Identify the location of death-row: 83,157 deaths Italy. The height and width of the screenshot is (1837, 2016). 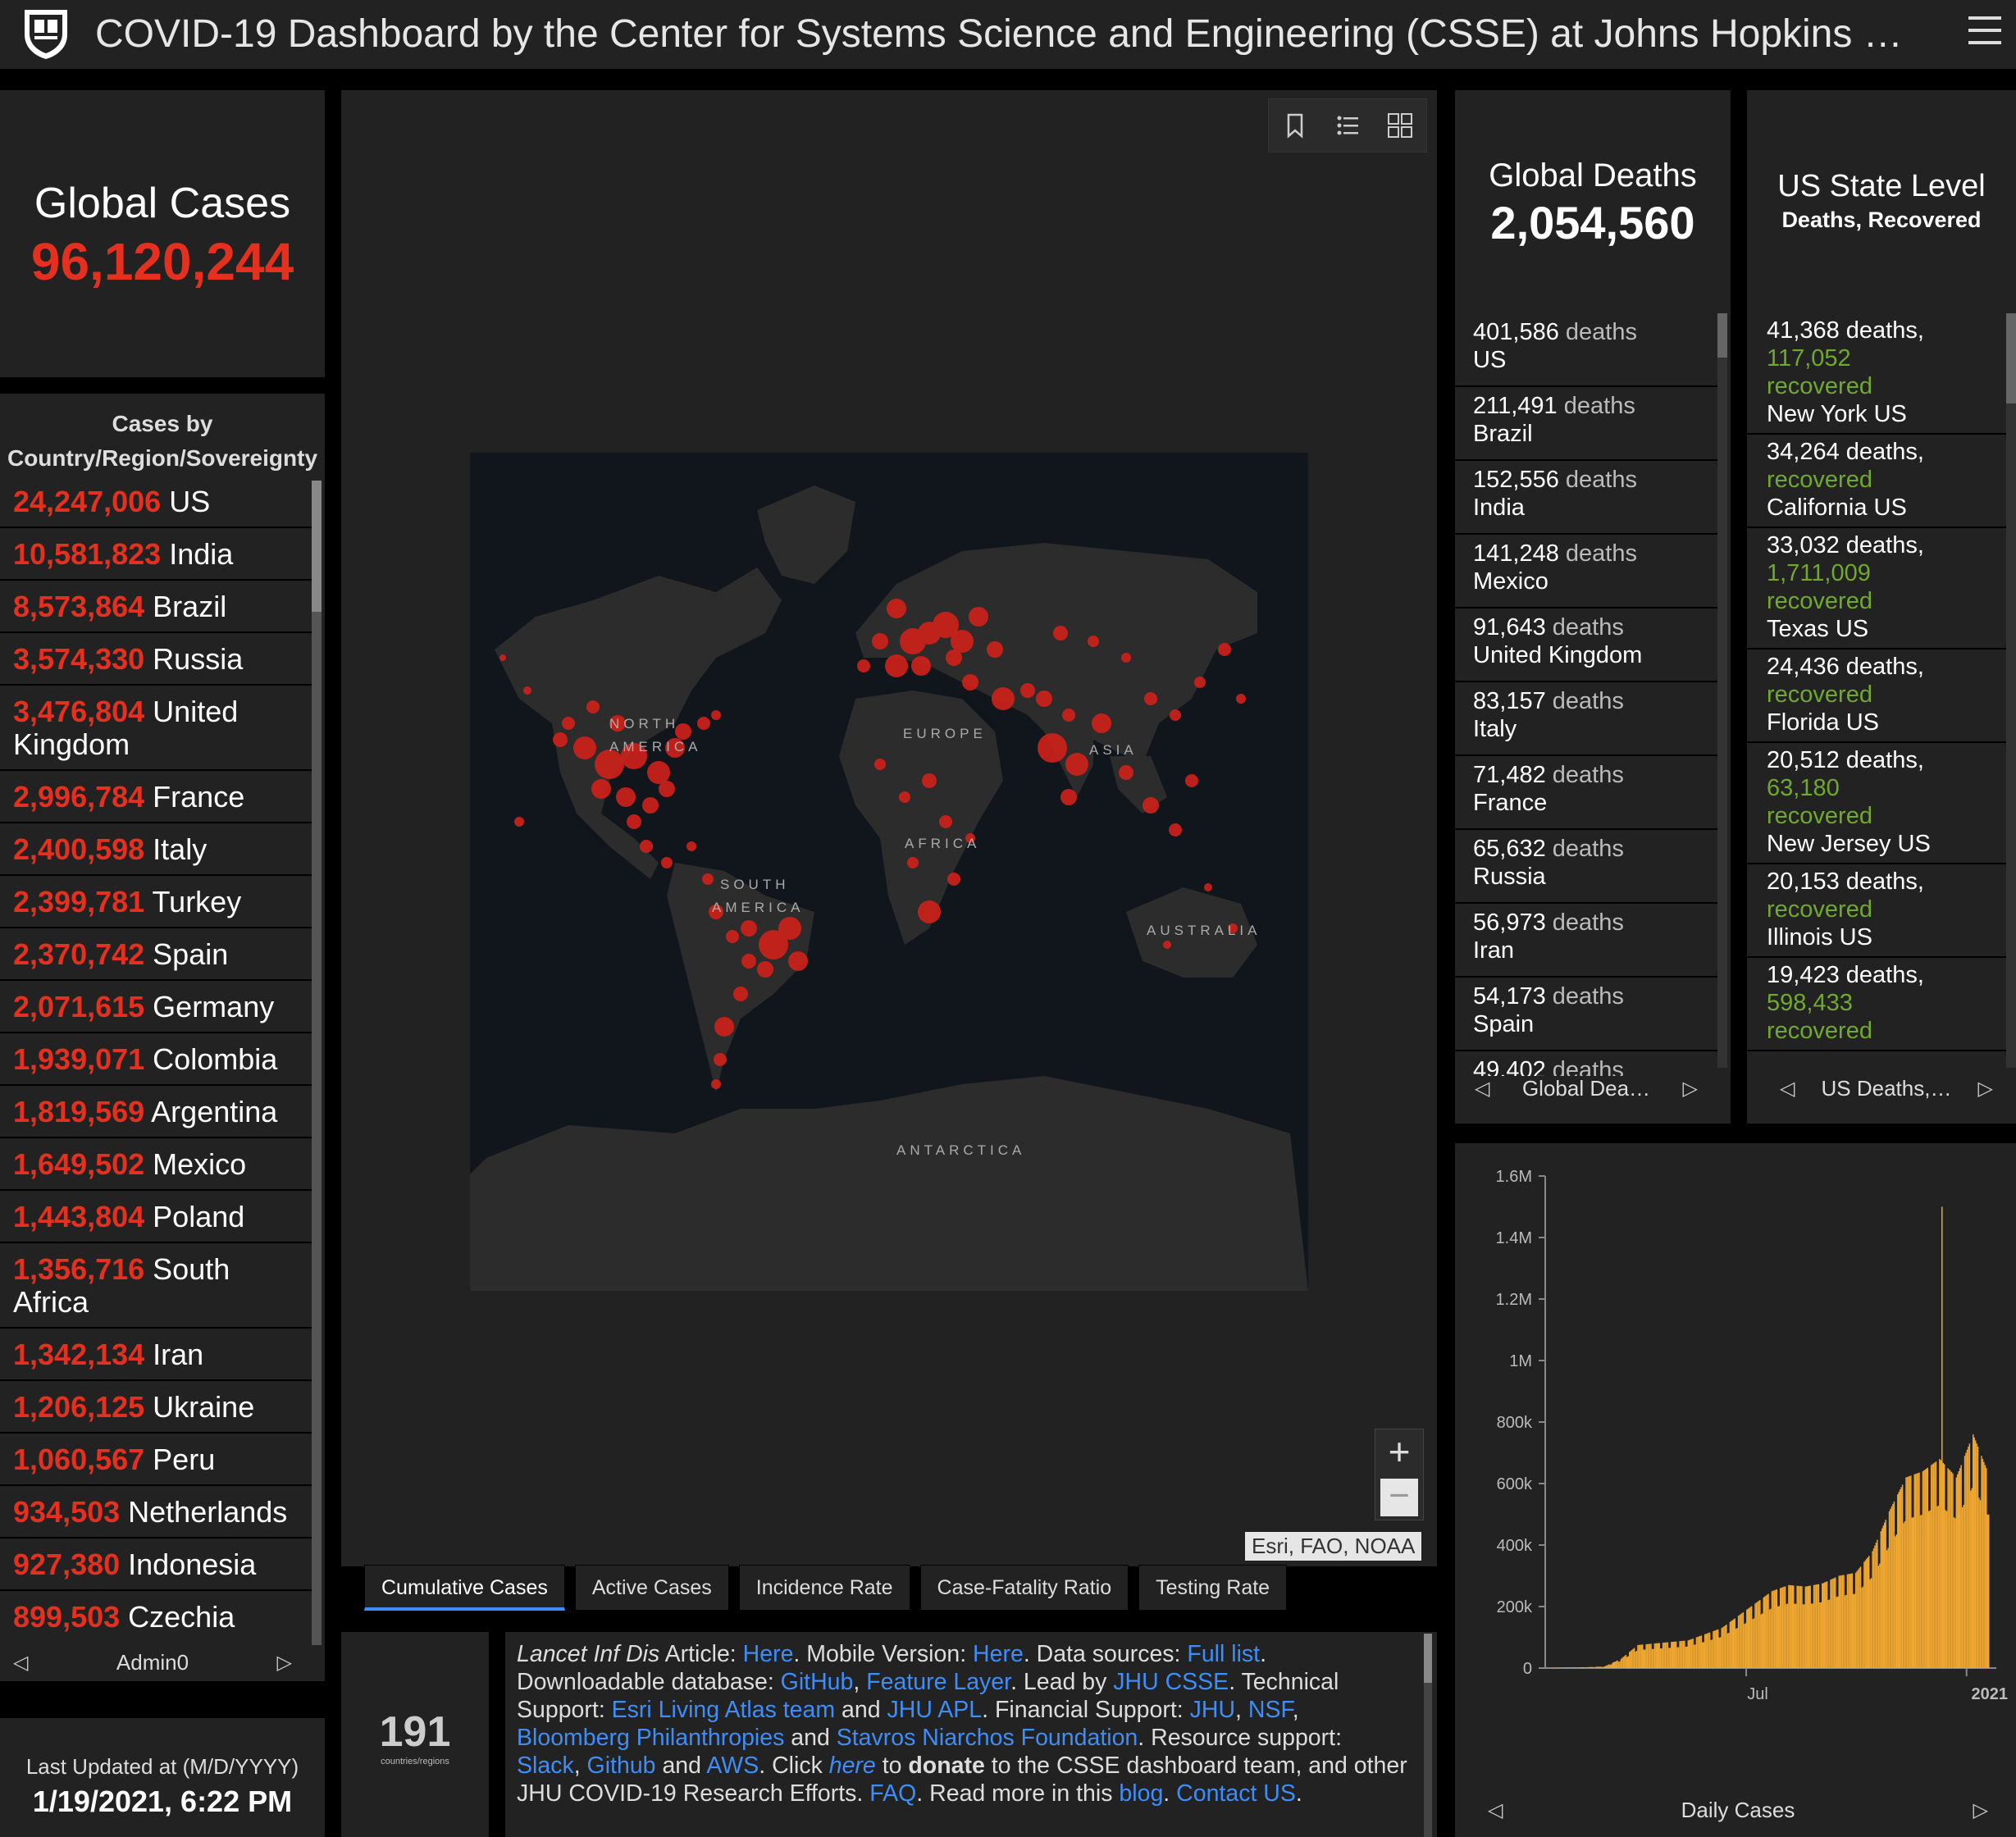
(1586, 719).